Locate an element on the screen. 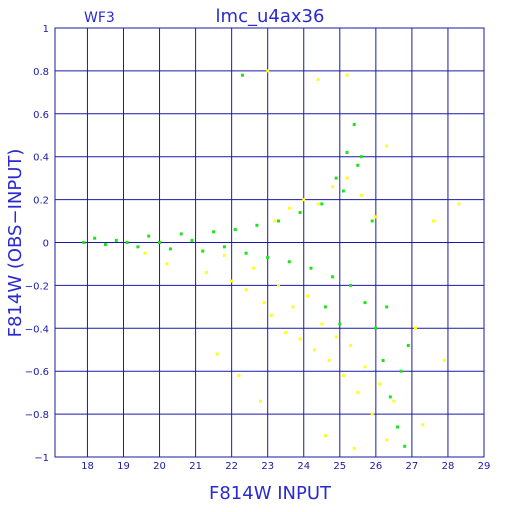  x-tick-label: 27 is located at coordinates (412, 466).